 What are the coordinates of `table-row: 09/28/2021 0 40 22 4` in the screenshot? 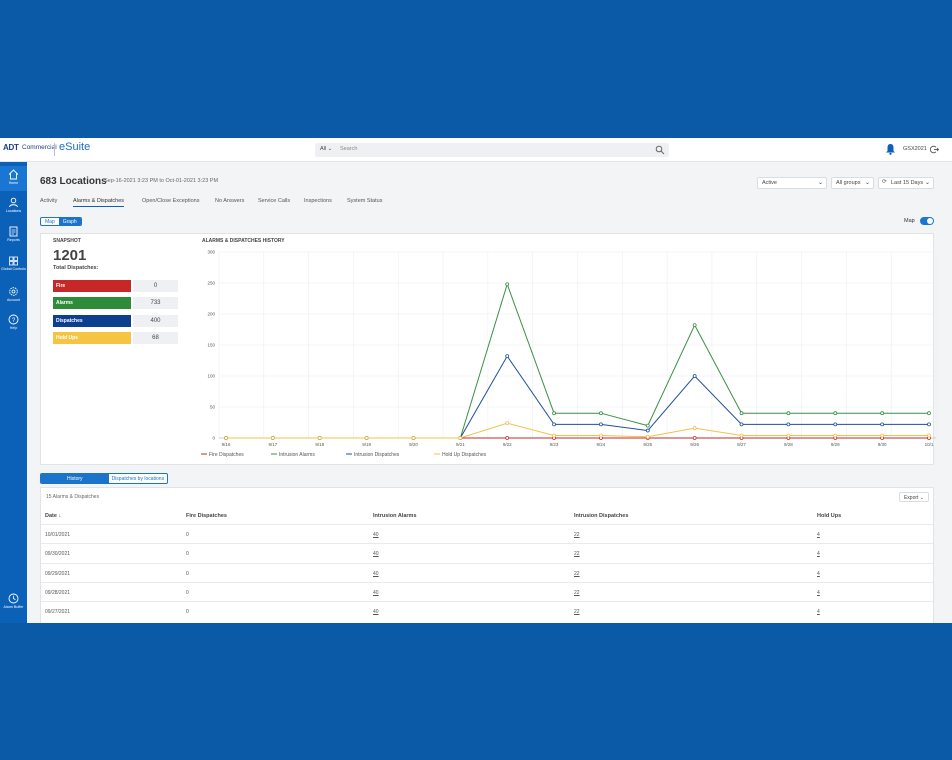 It's located at (487, 591).